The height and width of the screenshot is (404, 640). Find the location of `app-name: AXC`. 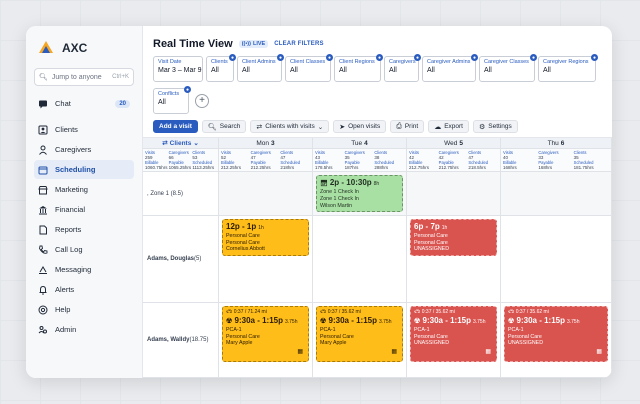

app-name: AXC is located at coordinates (75, 48).